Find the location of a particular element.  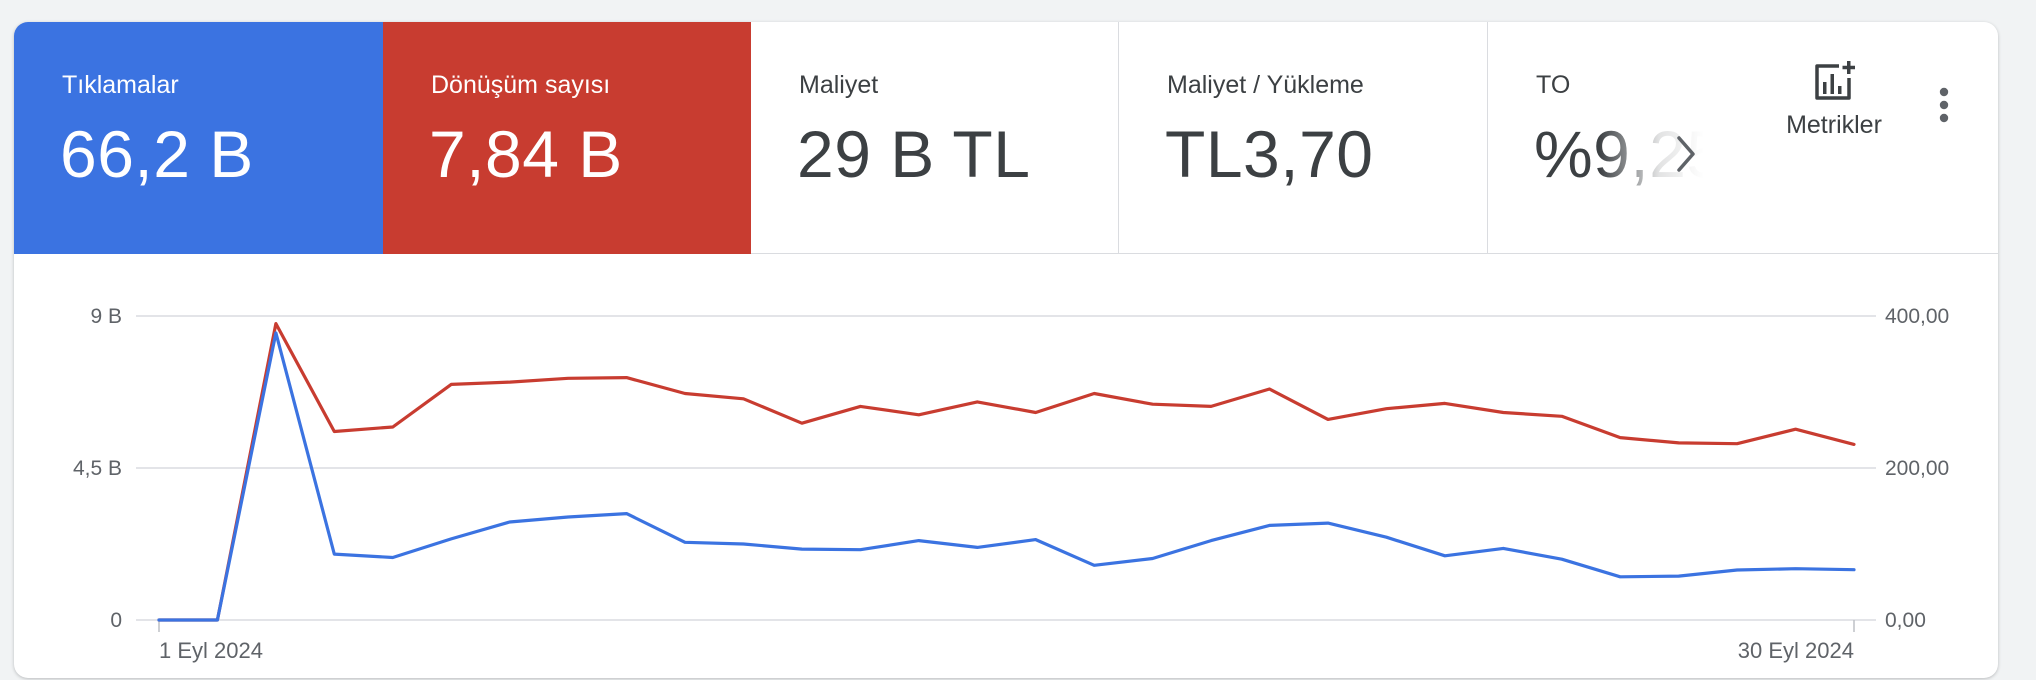

tile-cost: Maliyet 29 B TL is located at coordinates (935, 138).